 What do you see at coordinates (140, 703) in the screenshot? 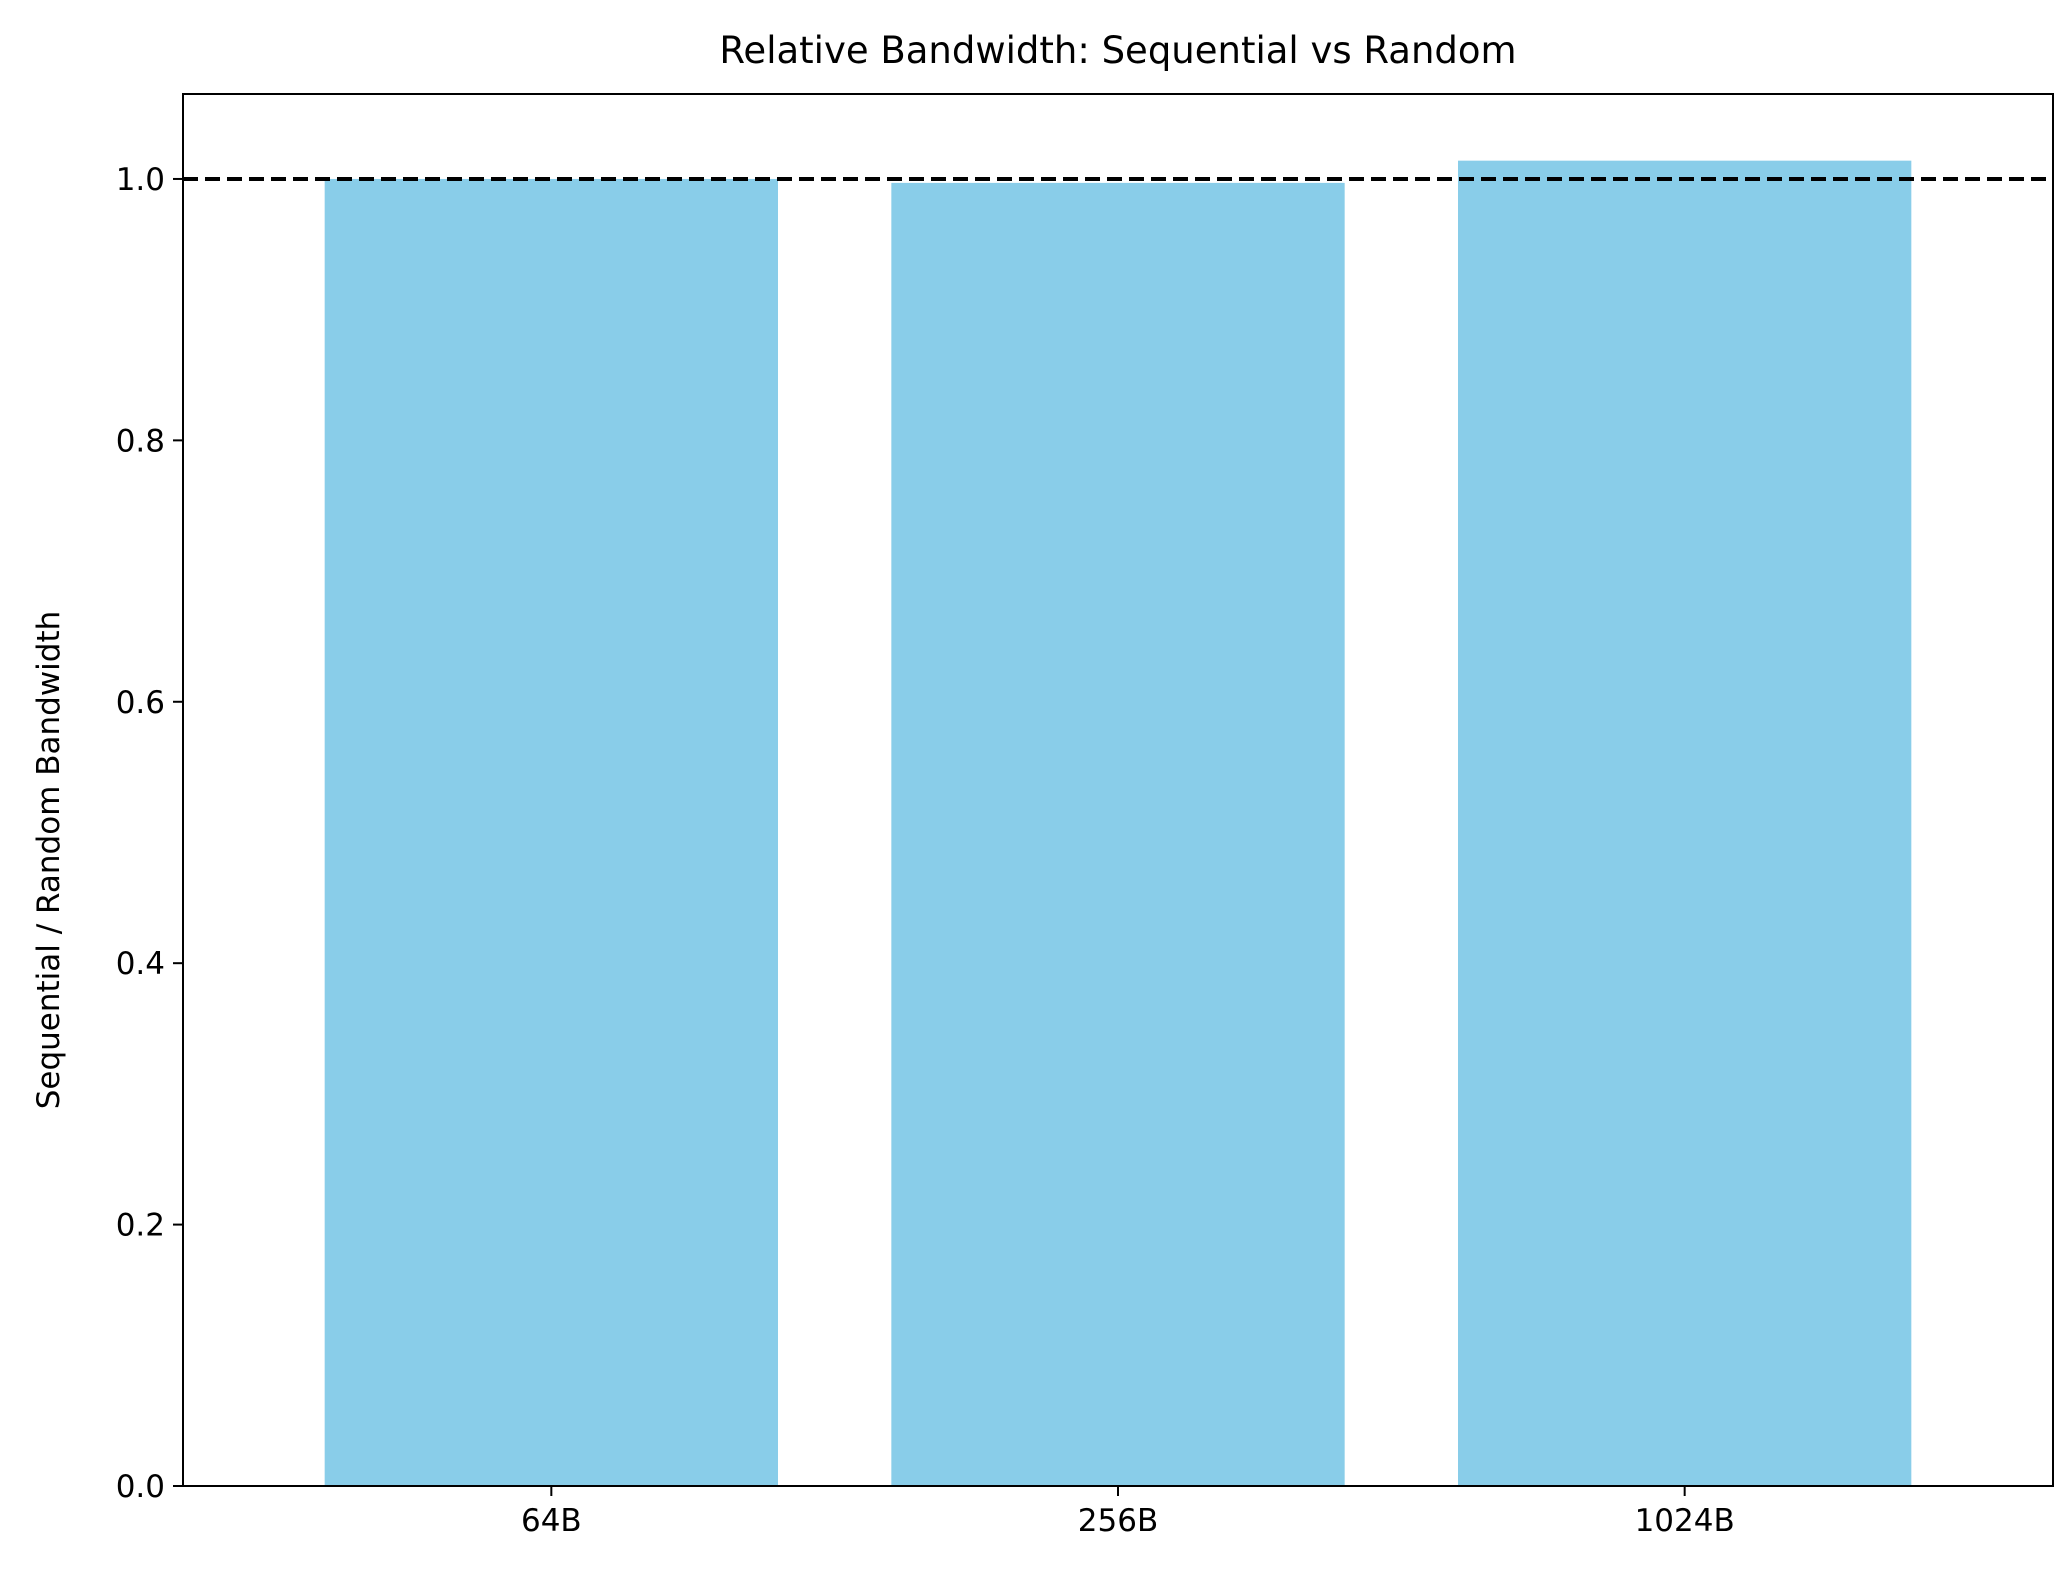
I see `y-tick-label: 0.6` at bounding box center [140, 703].